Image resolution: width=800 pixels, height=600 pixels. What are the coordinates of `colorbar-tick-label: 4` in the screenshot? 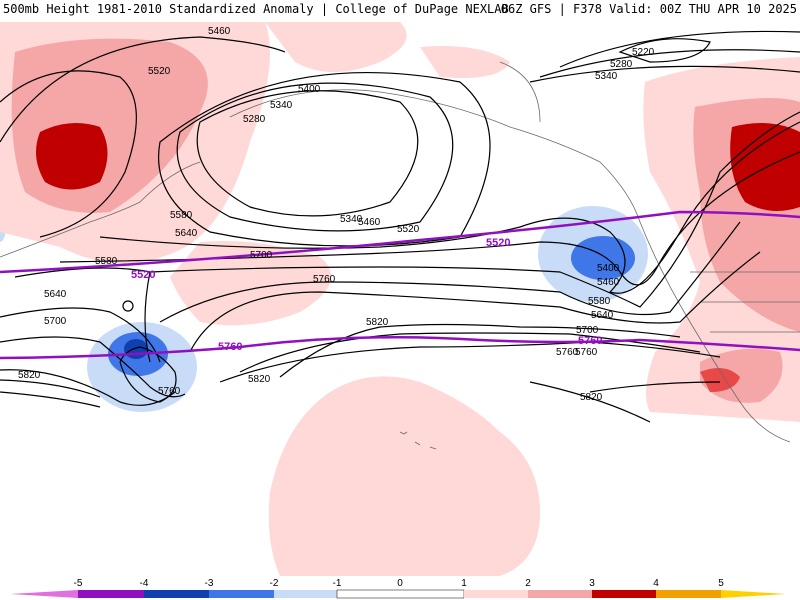 It's located at (656, 583).